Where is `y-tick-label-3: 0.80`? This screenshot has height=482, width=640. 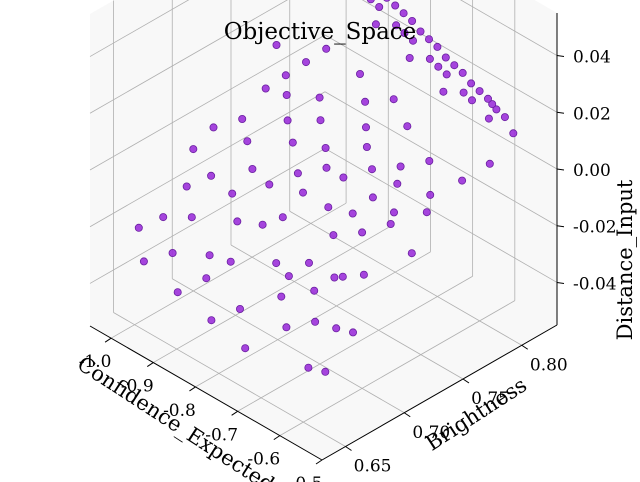 y-tick-label-3: 0.80 is located at coordinates (549, 365).